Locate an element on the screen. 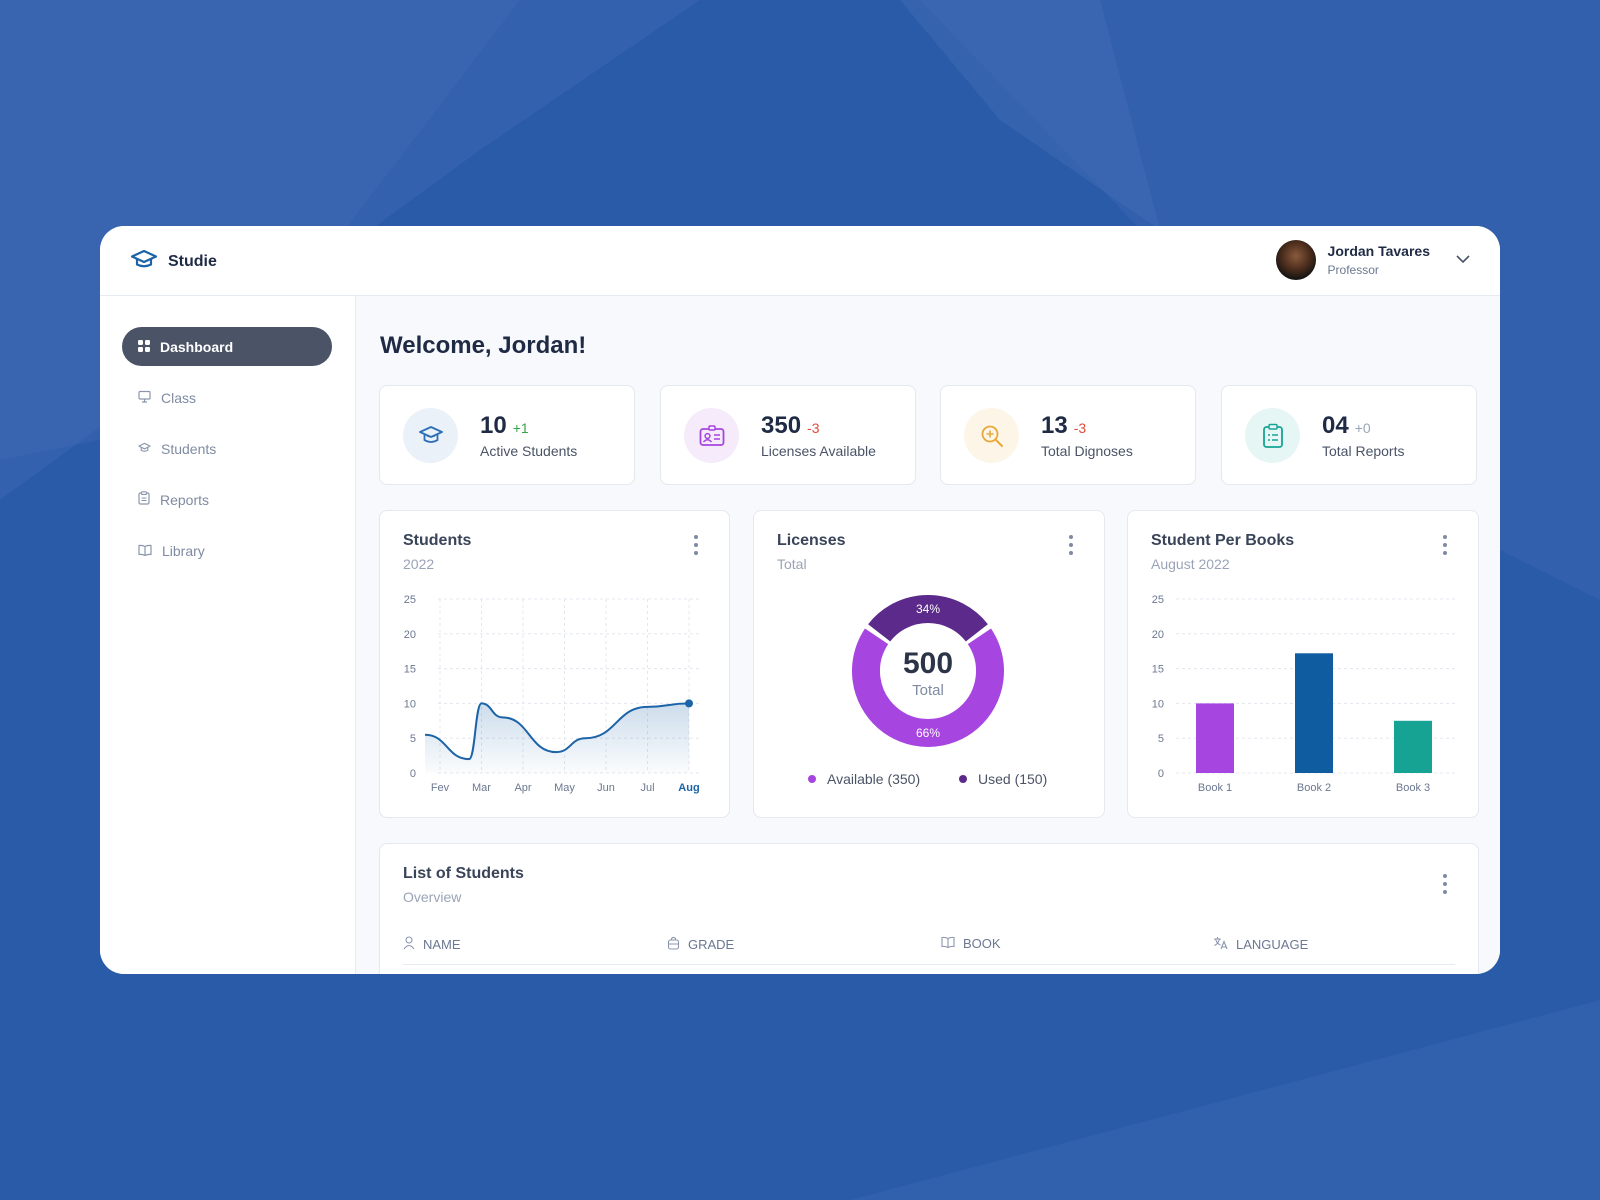 This screenshot has width=1600, height=1200. donut-total-value: 500 is located at coordinates (928, 663).